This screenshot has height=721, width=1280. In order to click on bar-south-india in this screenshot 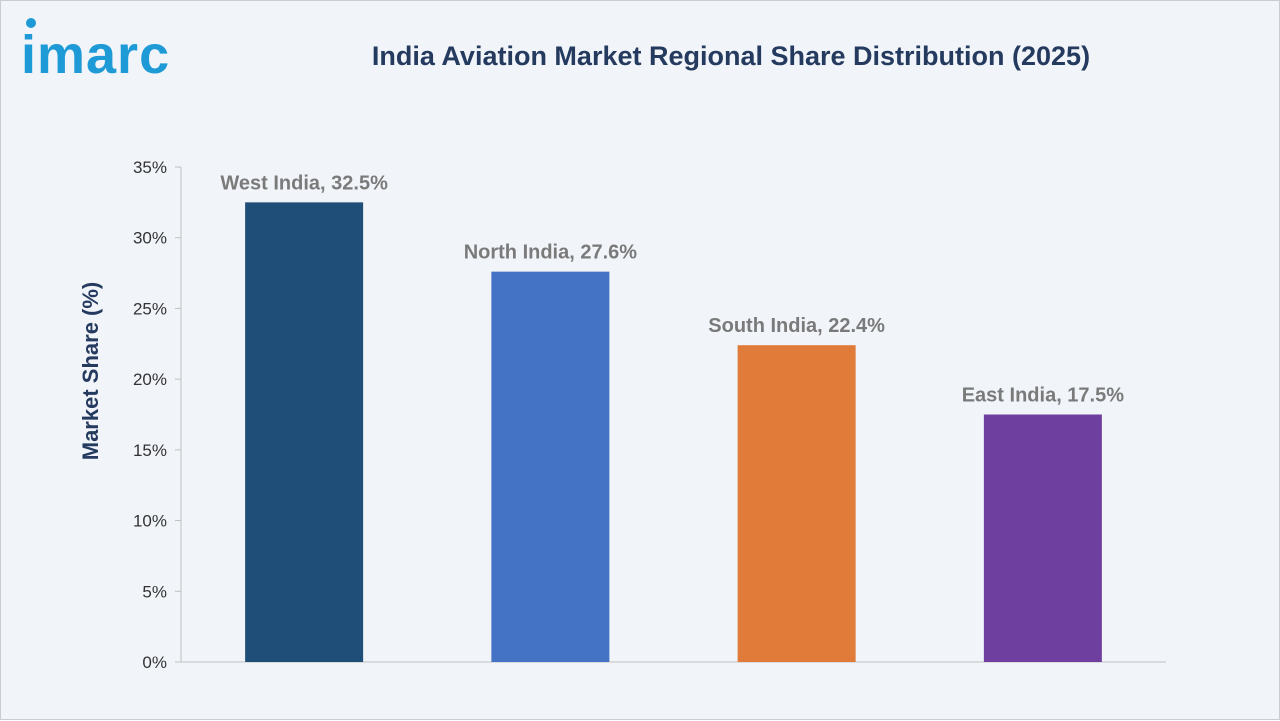, I will do `click(796, 503)`.